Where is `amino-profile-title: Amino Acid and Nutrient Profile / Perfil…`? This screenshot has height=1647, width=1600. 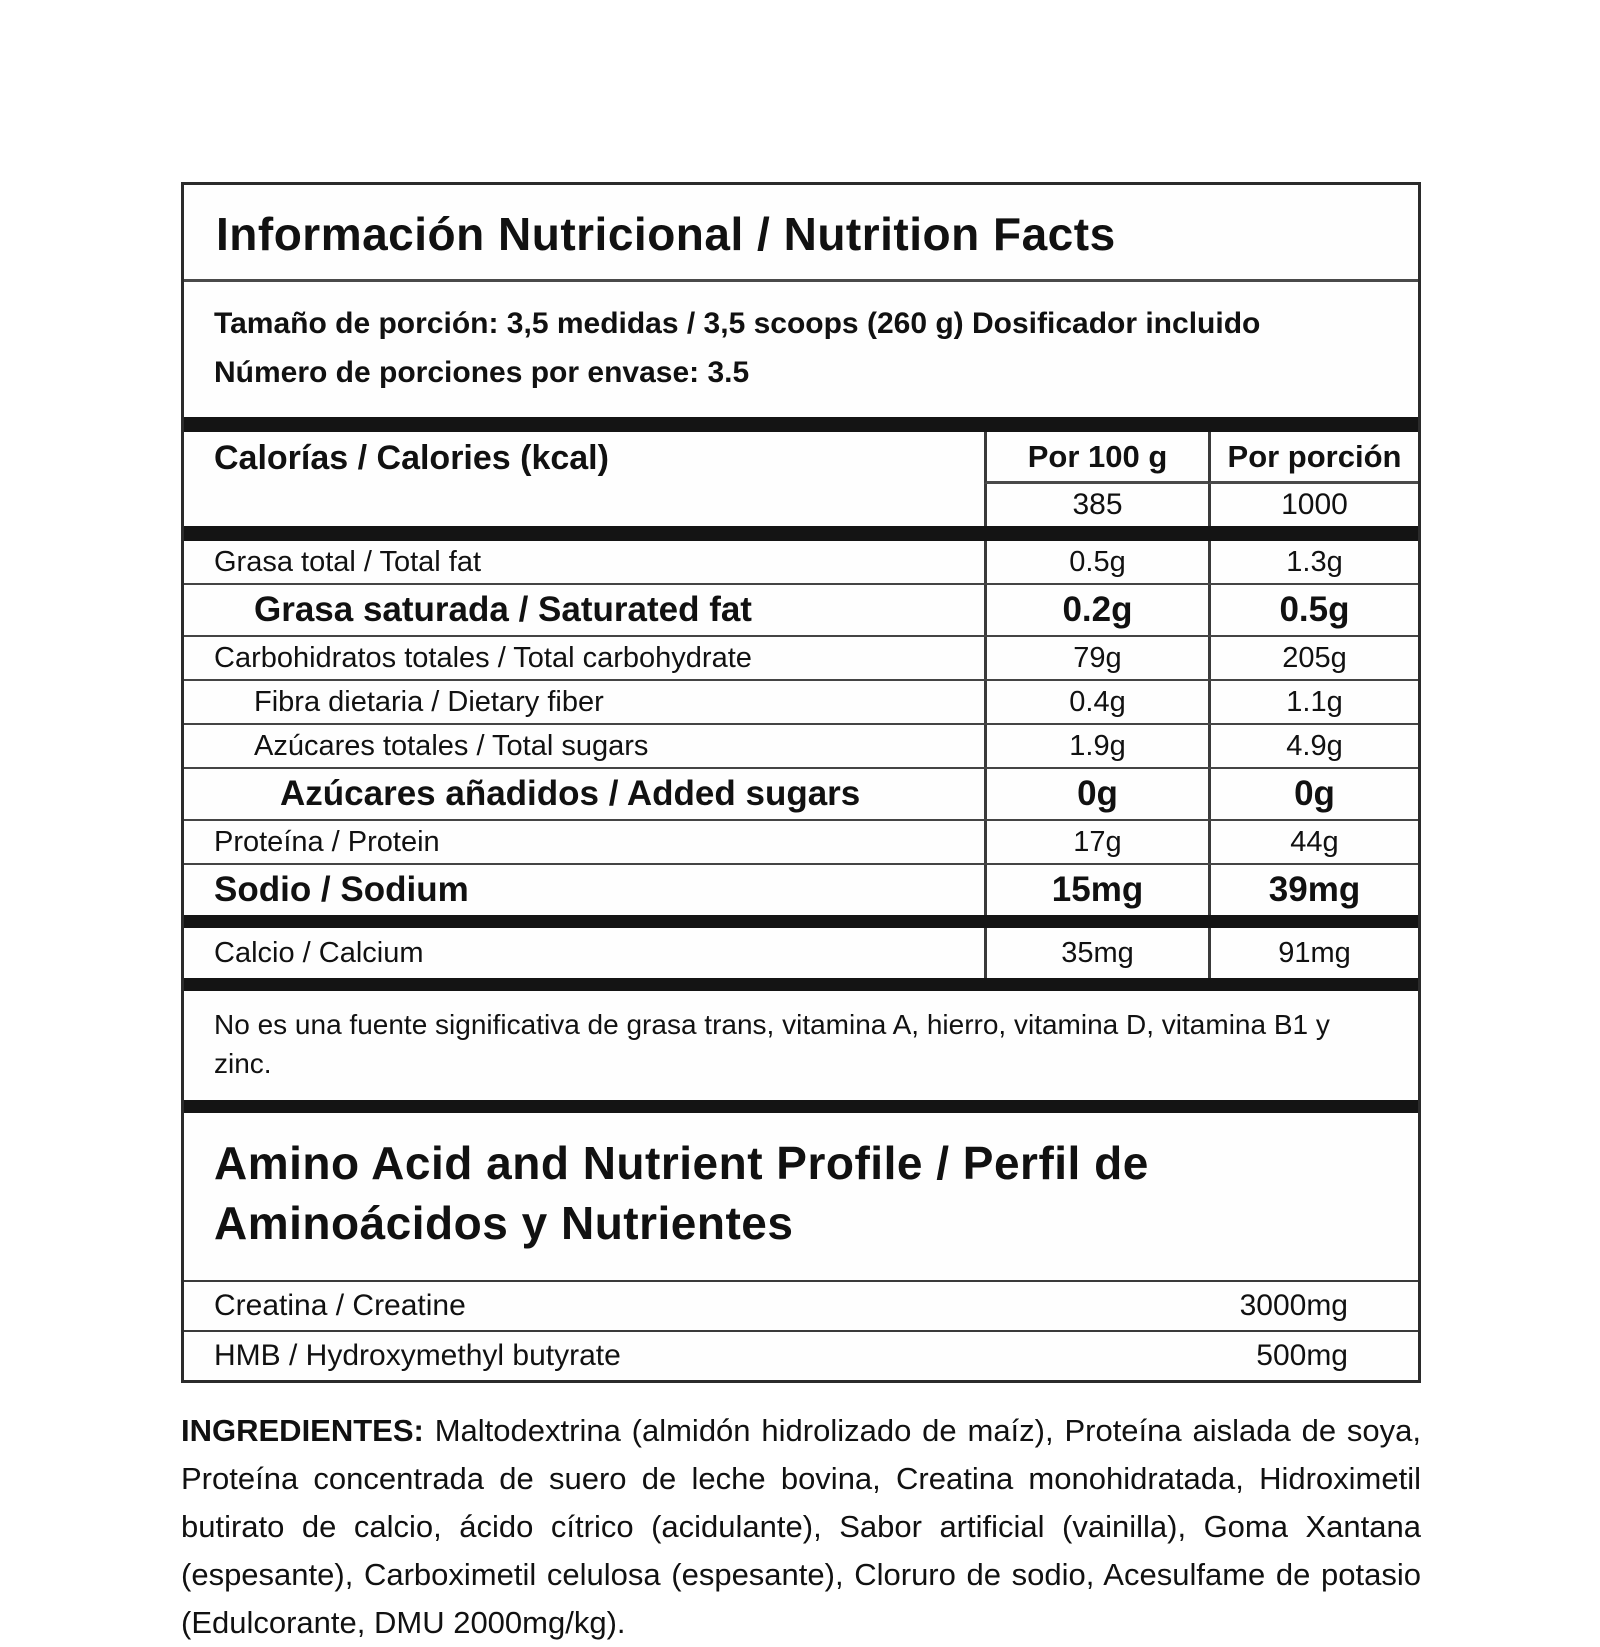 amino-profile-title: Amino Acid and Nutrient Profile / Perfil… is located at coordinates (801, 1197).